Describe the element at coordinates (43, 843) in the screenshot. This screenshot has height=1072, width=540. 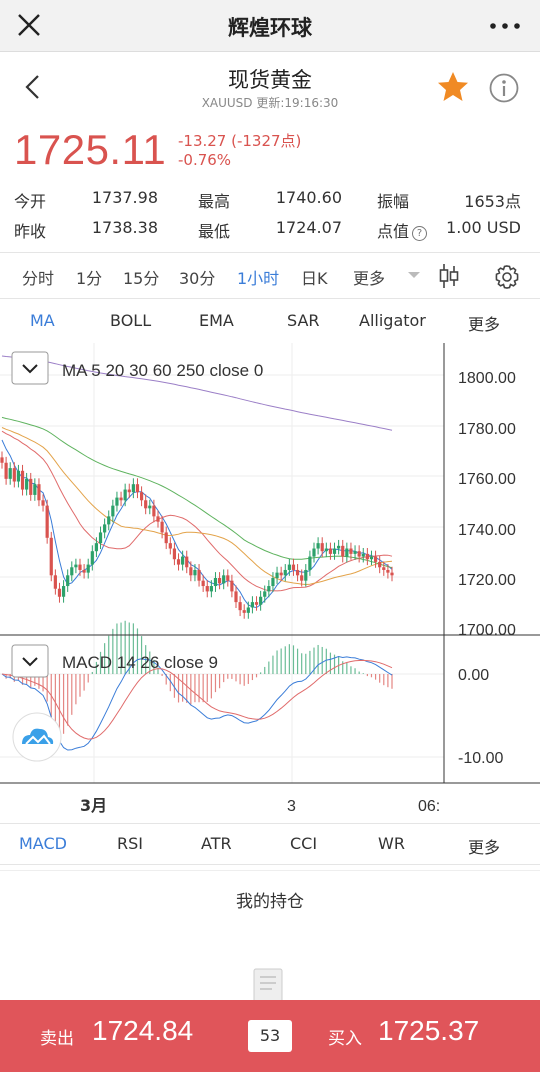
I see `tab-indicator-macd: MACD` at that location.